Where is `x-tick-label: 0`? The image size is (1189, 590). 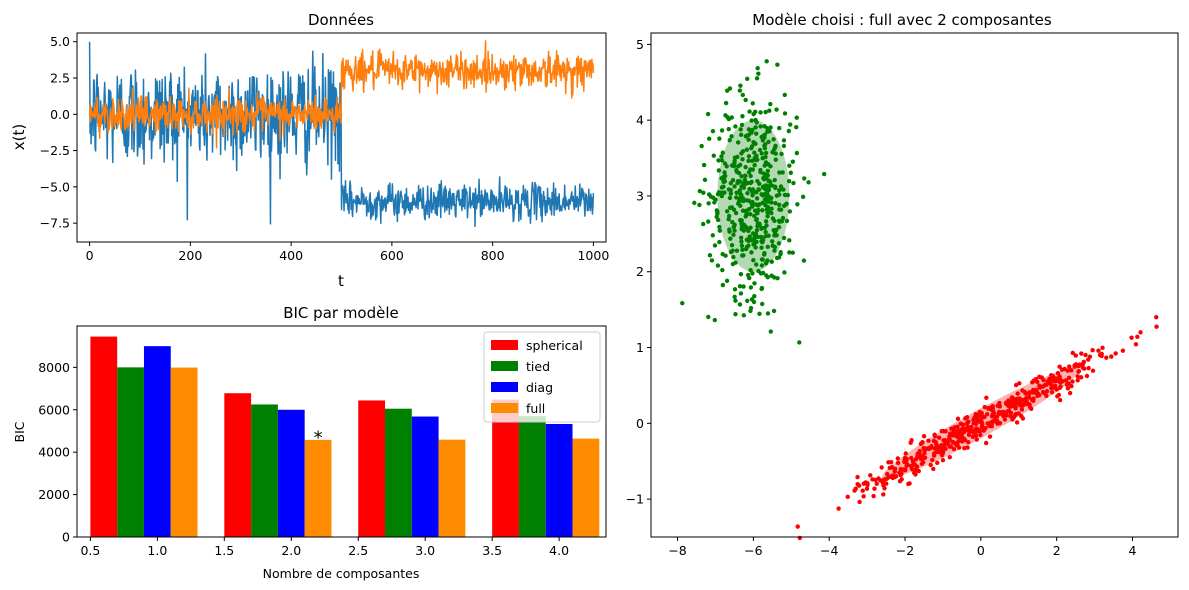
x-tick-label: 0 is located at coordinates (981, 550).